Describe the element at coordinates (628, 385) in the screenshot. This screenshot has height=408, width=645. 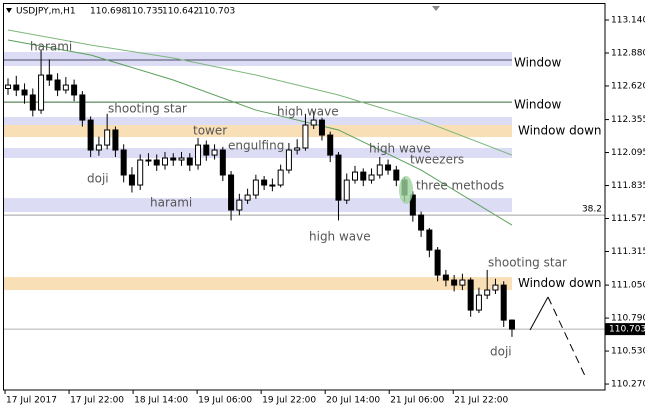
I see `y-tick-label: 110.270` at that location.